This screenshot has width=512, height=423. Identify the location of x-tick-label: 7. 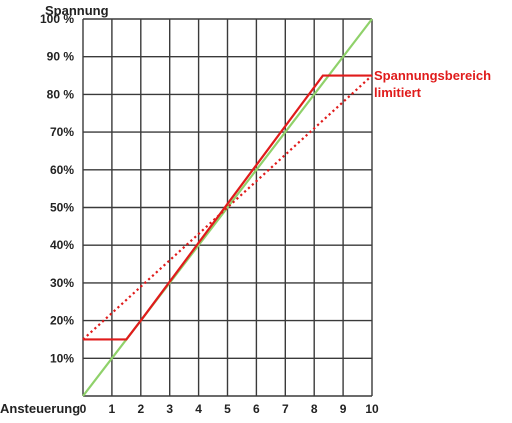
(285, 409).